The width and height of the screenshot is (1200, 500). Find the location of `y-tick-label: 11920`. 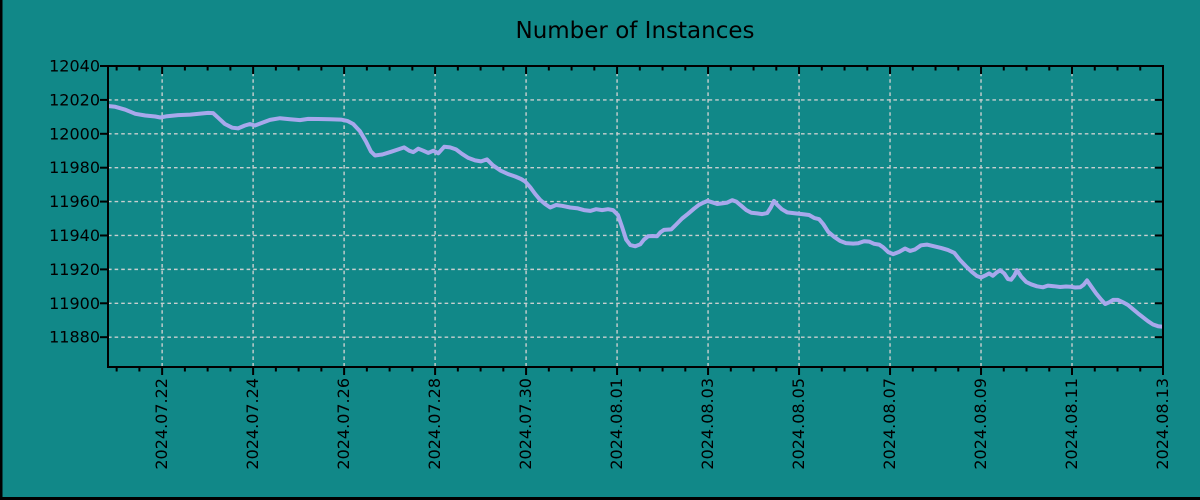

y-tick-label: 11920 is located at coordinates (74, 269).